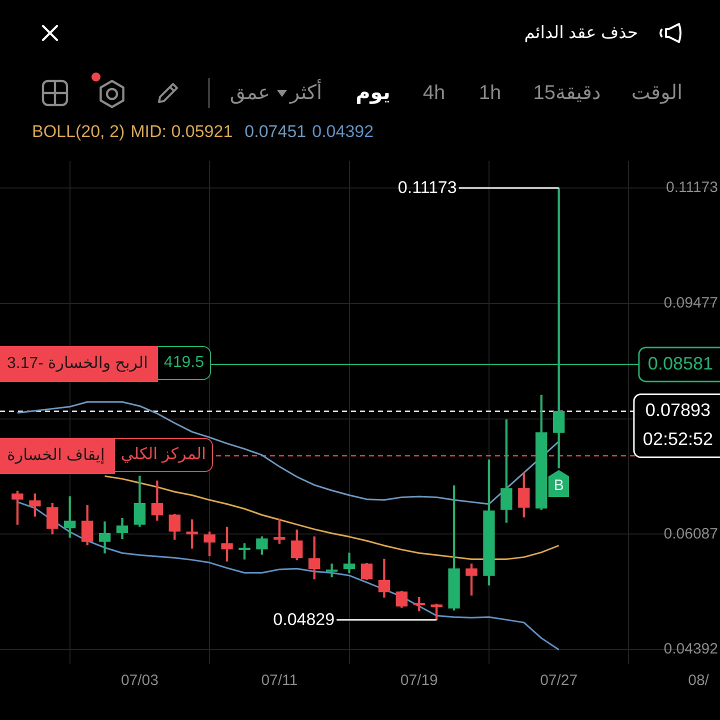  Describe the element at coordinates (163, 455) in the screenshot. I see `annotation: المركز الكلي` at that location.